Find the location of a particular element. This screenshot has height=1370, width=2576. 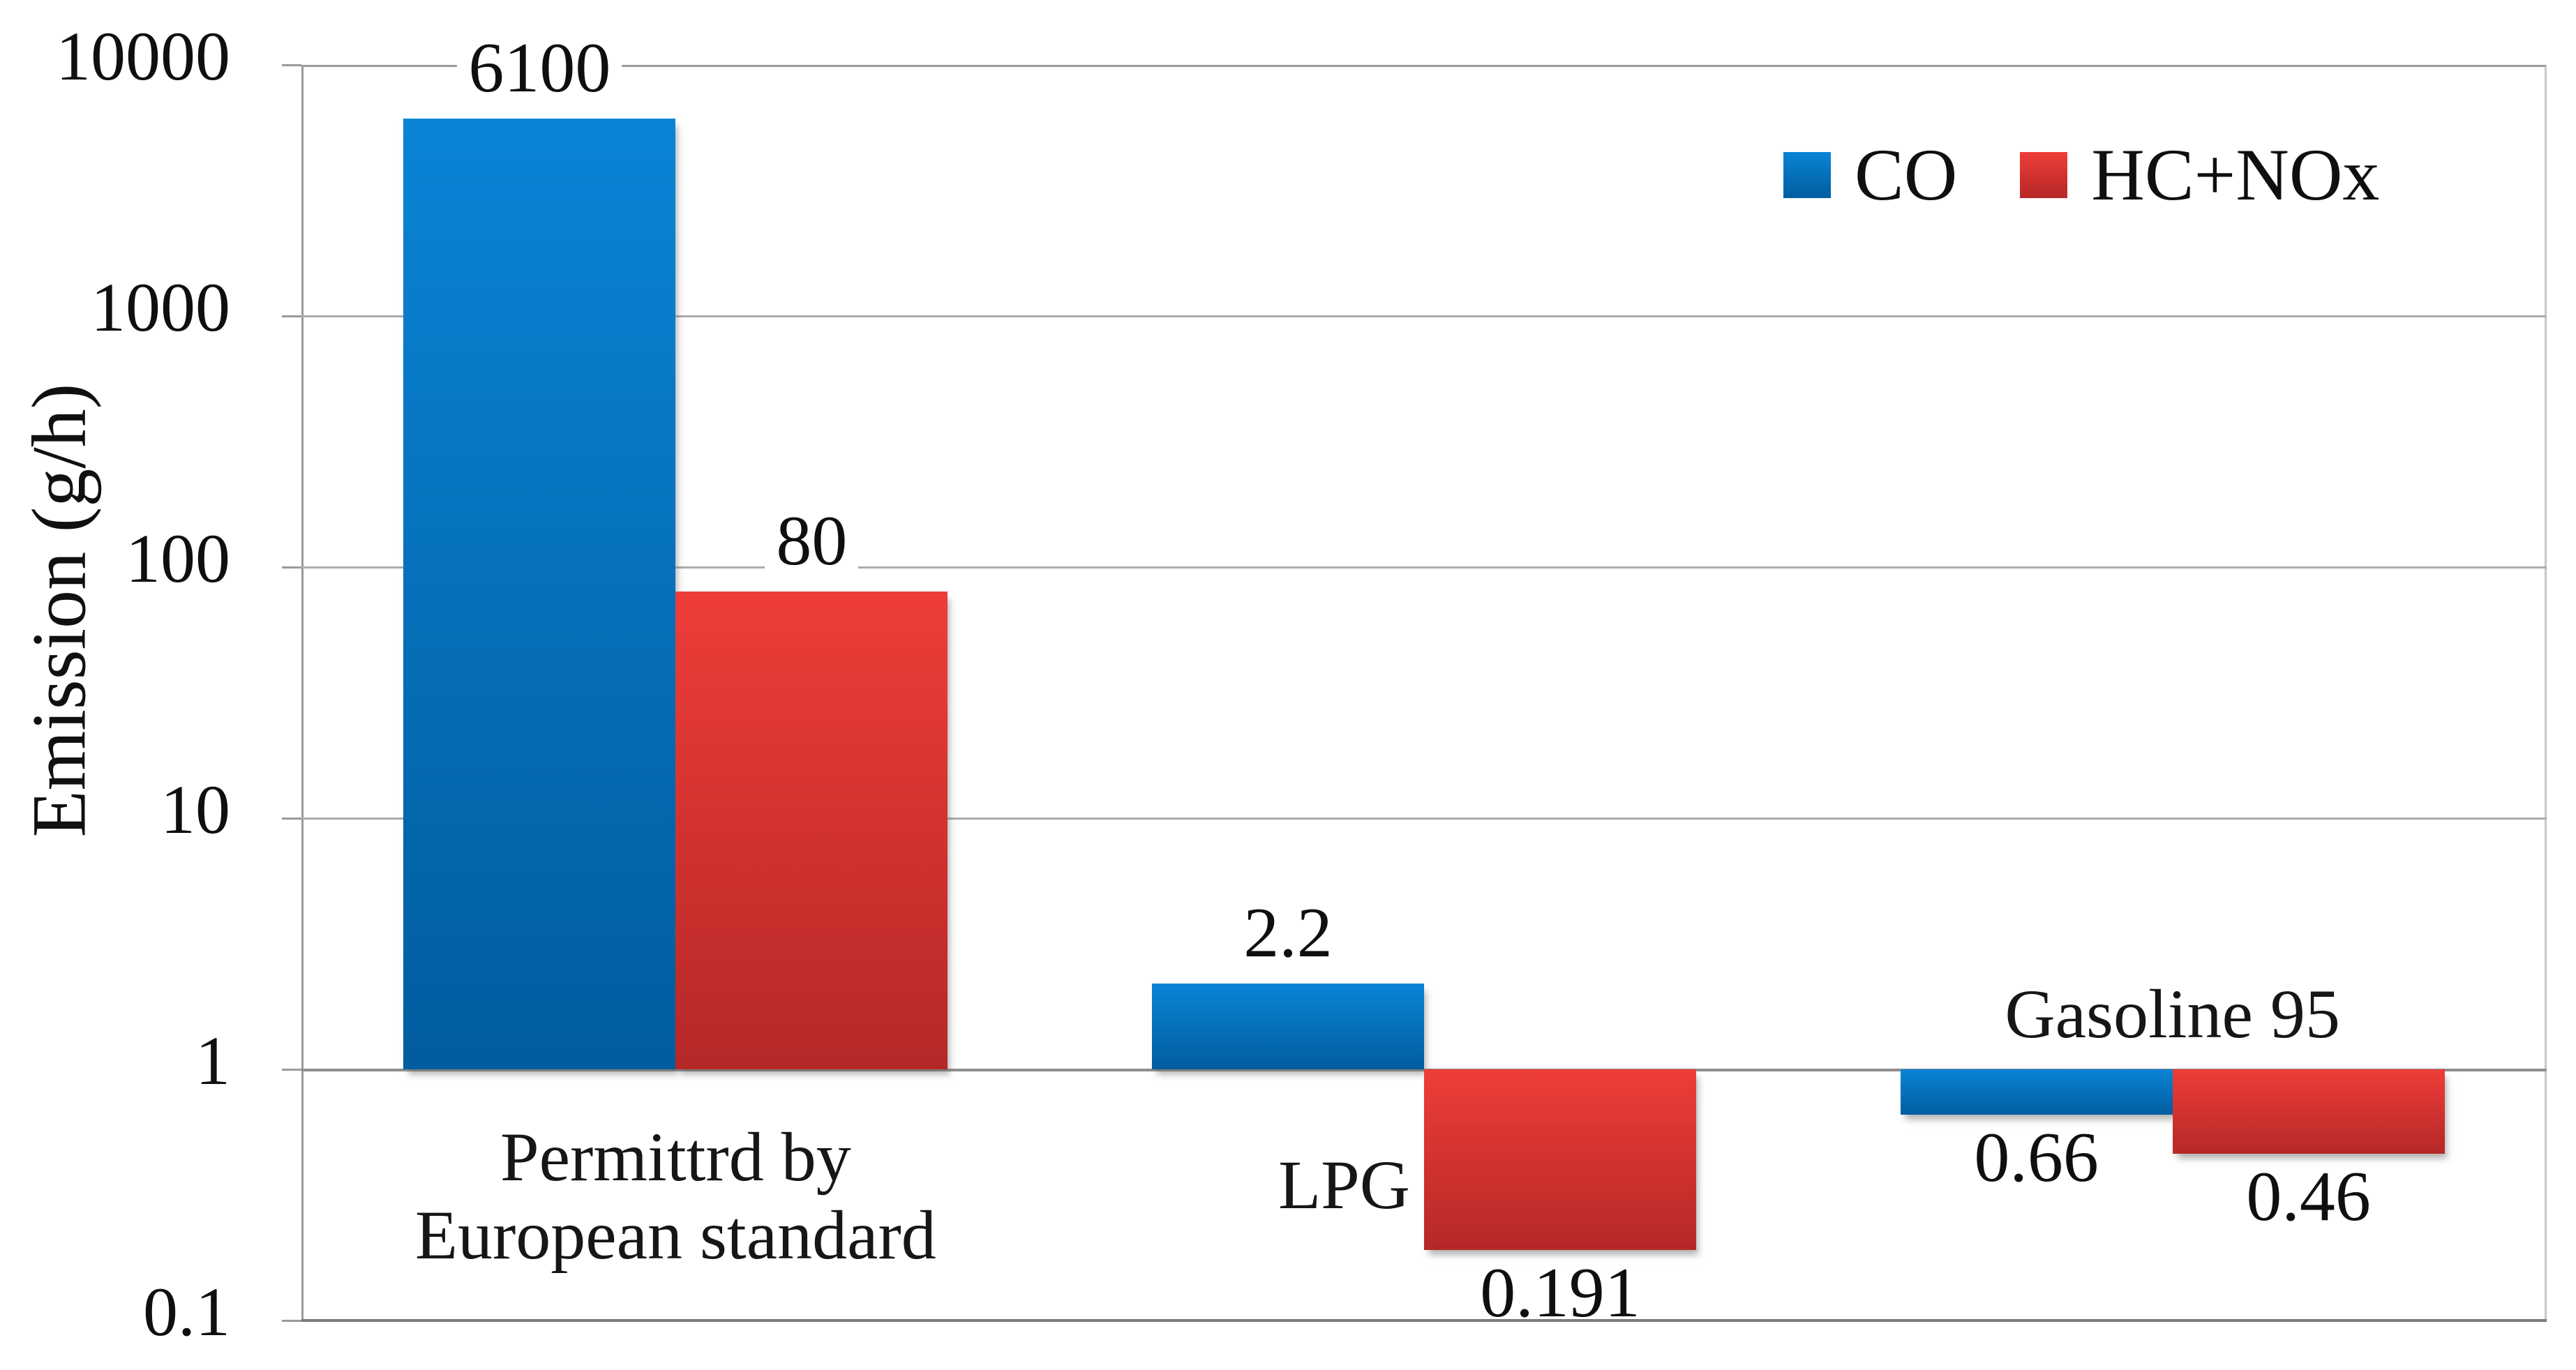

y-axis-tick-label: 1000 is located at coordinates (160, 307).